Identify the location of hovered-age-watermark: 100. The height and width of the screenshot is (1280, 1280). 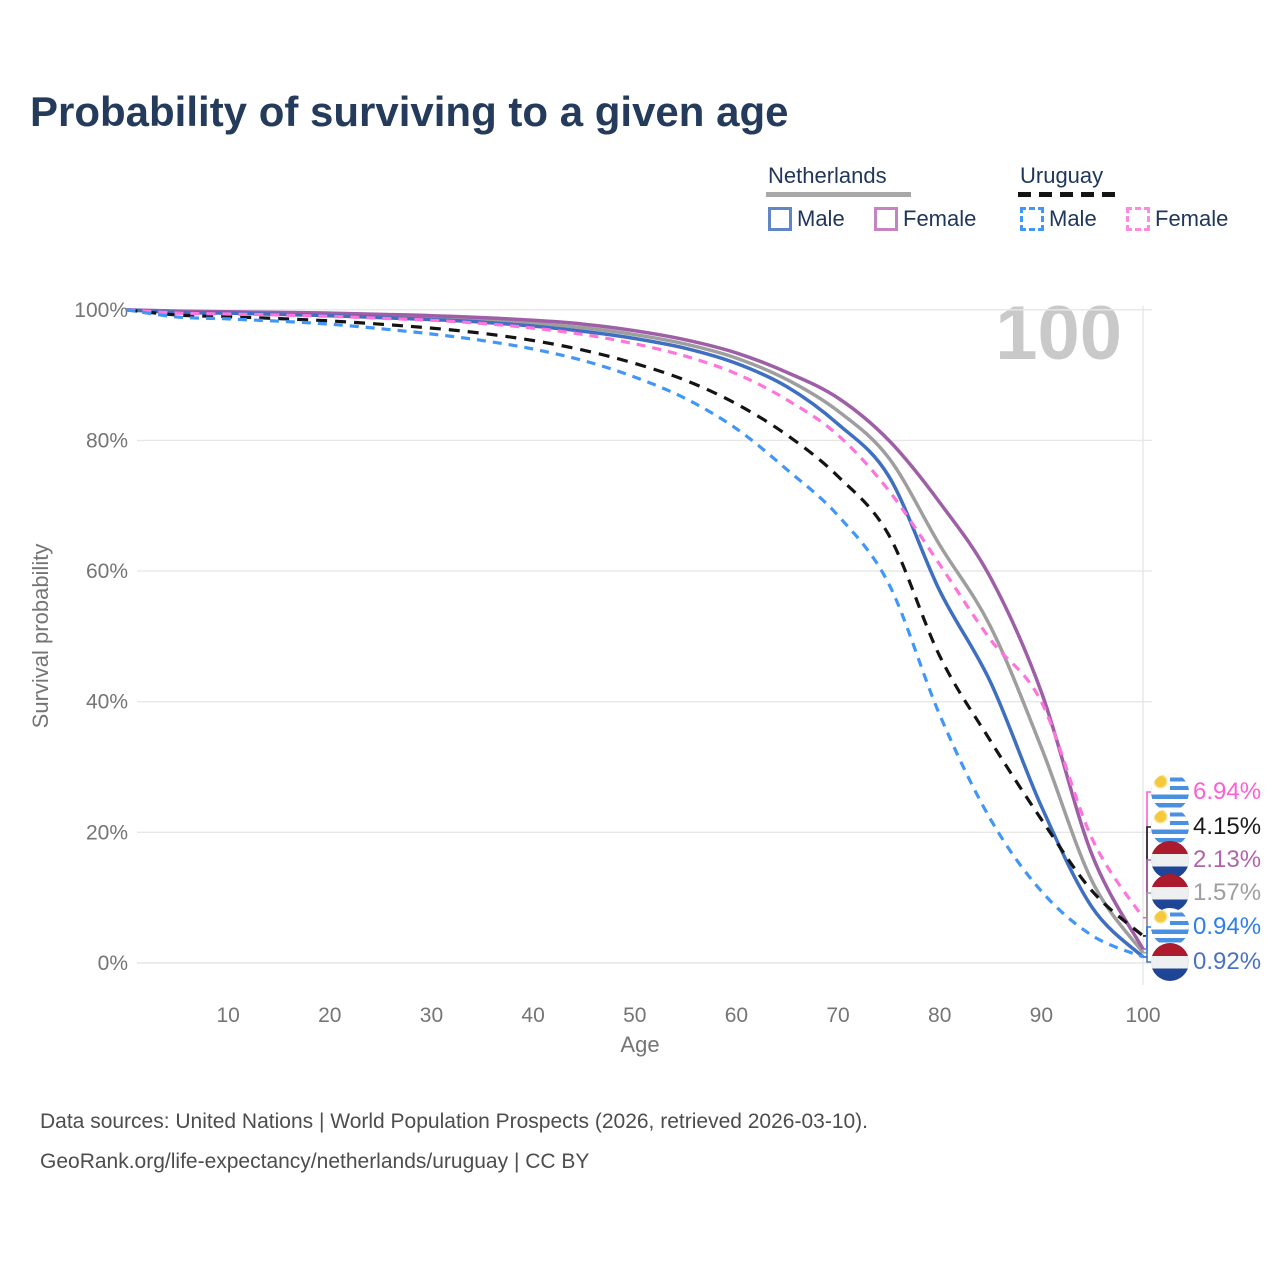
(1058, 333).